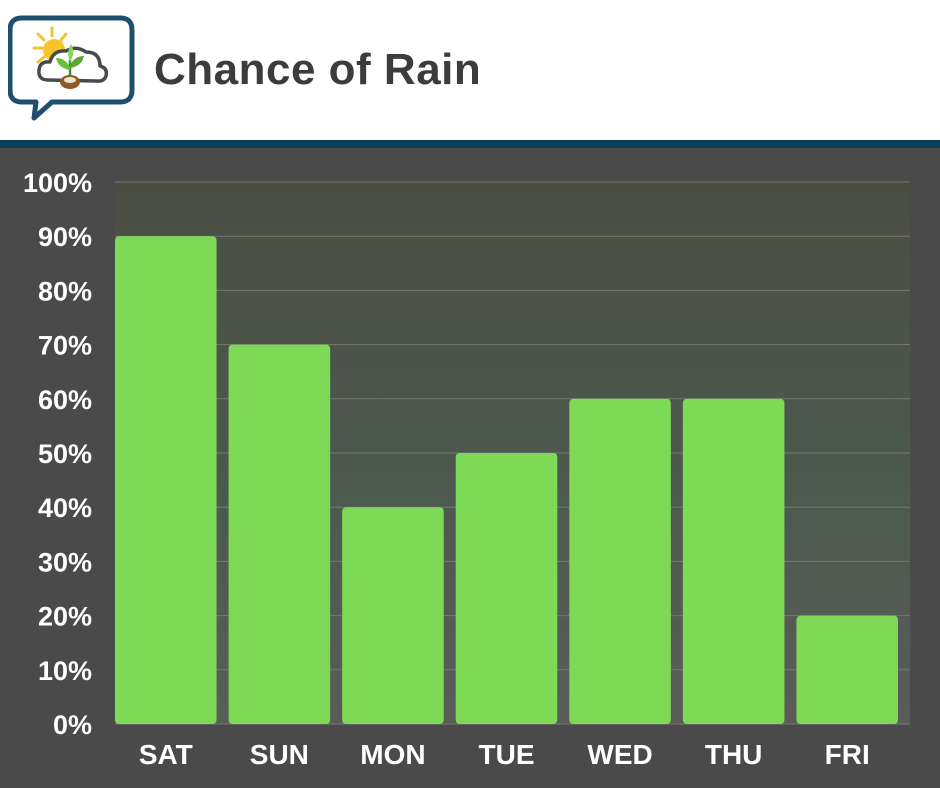 Image resolution: width=940 pixels, height=788 pixels. I want to click on x-tick-label: FRI, so click(847, 754).